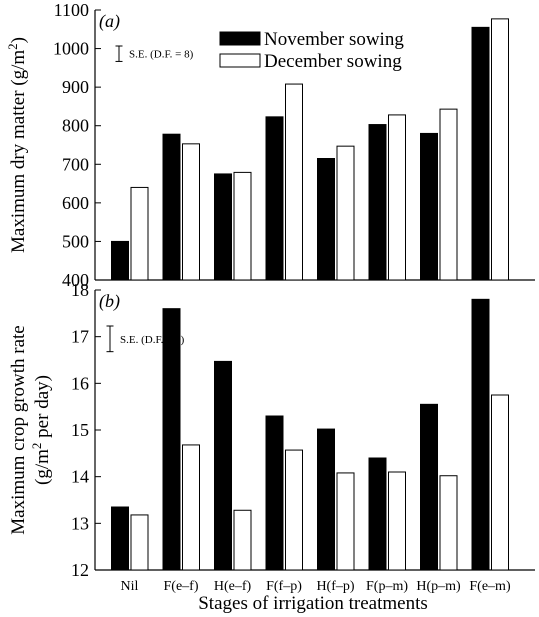 This screenshot has width=539, height=617. What do you see at coordinates (438, 586) in the screenshot?
I see `x-tick-label: H(p–m)` at bounding box center [438, 586].